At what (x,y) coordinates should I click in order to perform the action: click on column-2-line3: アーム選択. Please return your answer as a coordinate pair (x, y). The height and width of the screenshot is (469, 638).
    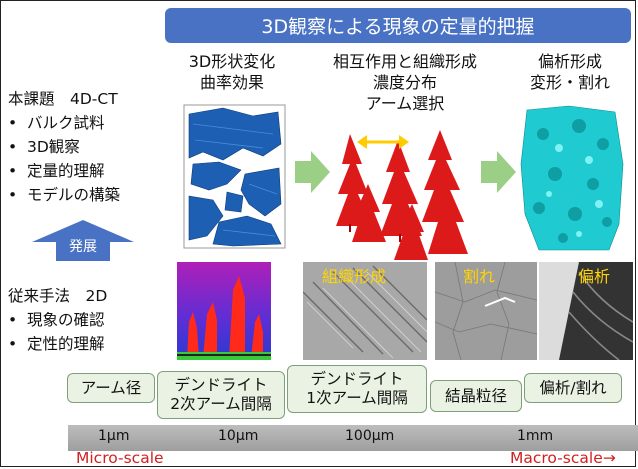
    Looking at the image, I should click on (405, 103).